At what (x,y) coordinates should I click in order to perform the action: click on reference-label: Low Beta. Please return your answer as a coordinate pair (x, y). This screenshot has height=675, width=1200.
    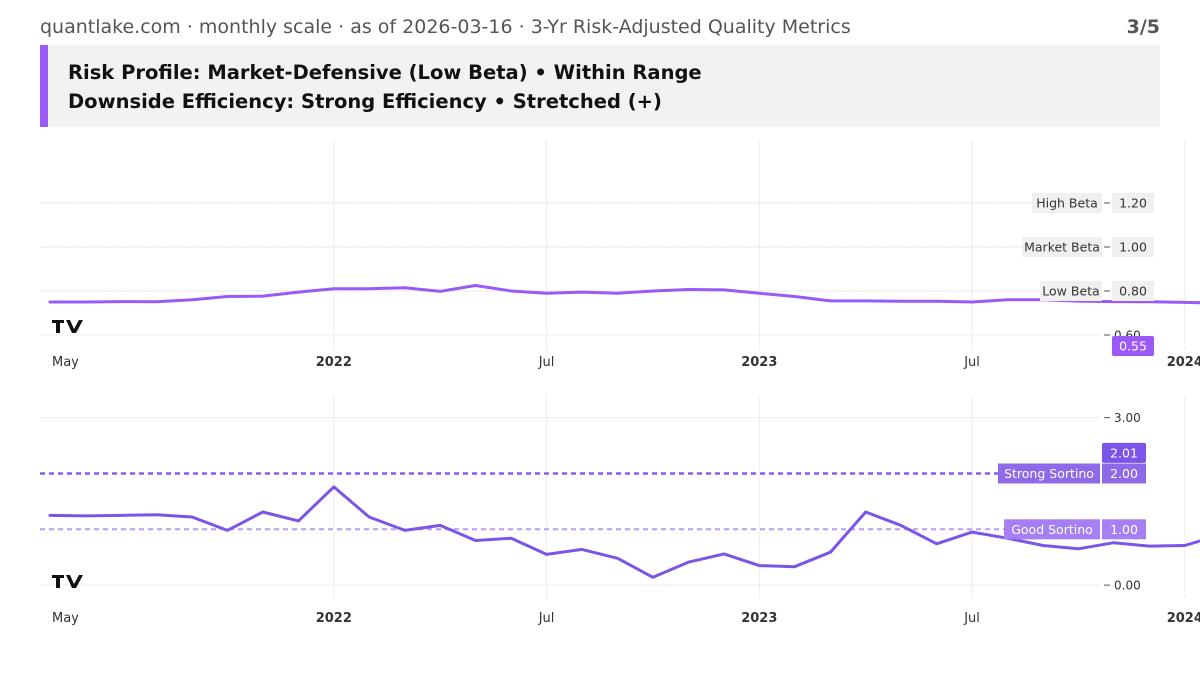
    Looking at the image, I should click on (1070, 291).